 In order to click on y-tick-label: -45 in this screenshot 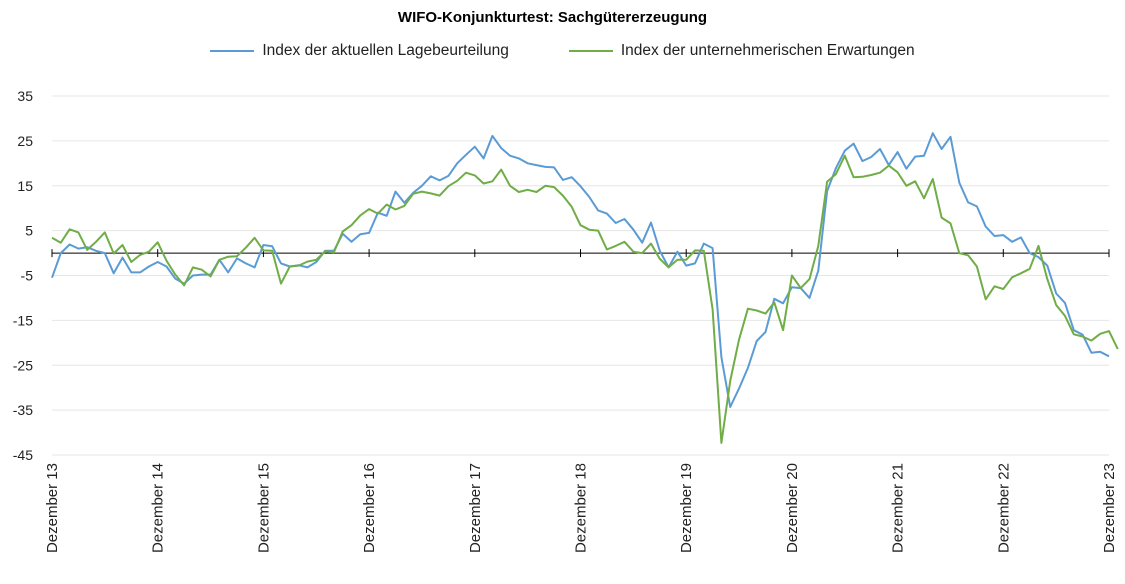, I will do `click(23, 455)`.